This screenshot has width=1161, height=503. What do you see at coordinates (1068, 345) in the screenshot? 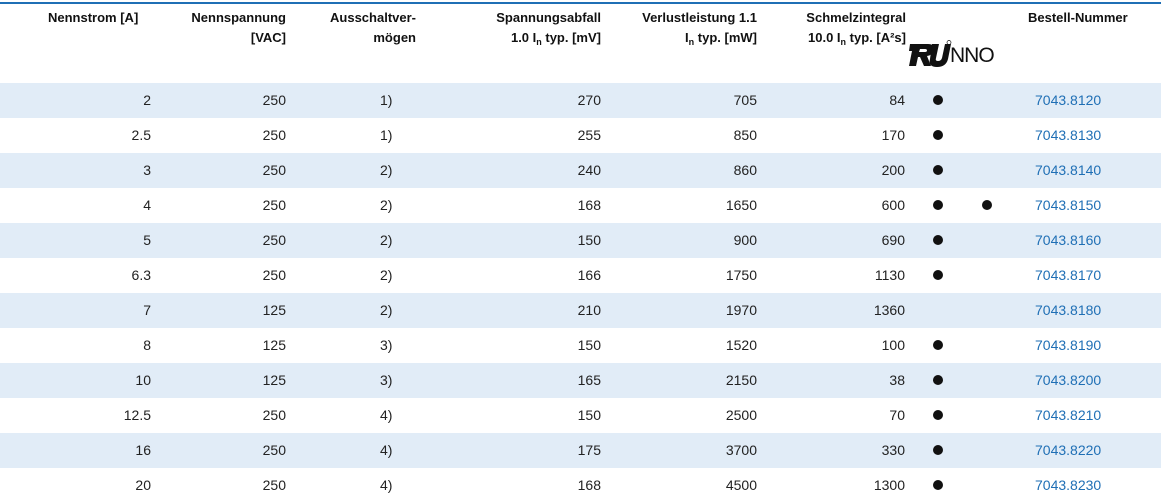
I see `order-number: 7043.8190` at bounding box center [1068, 345].